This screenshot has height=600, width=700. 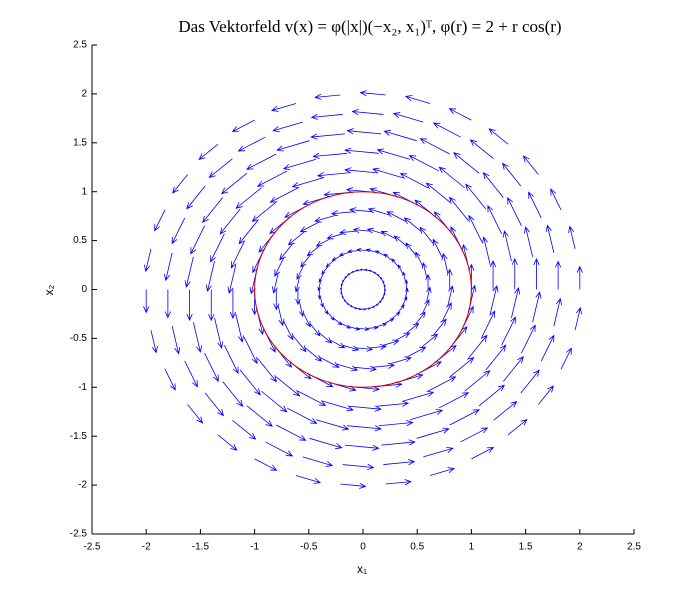 I want to click on y-tick-label: -1, so click(x=82, y=387).